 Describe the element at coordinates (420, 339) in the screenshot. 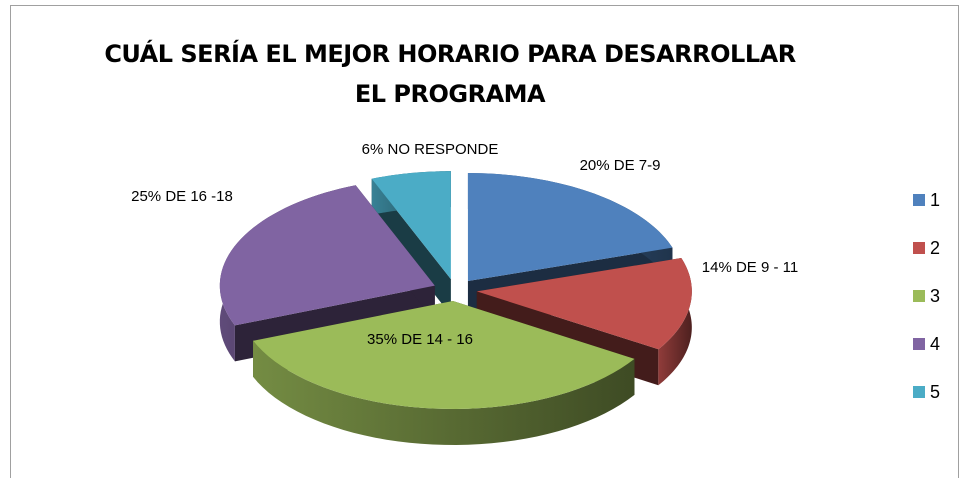

I see `data-label: 35% DE 14 - 16` at that location.